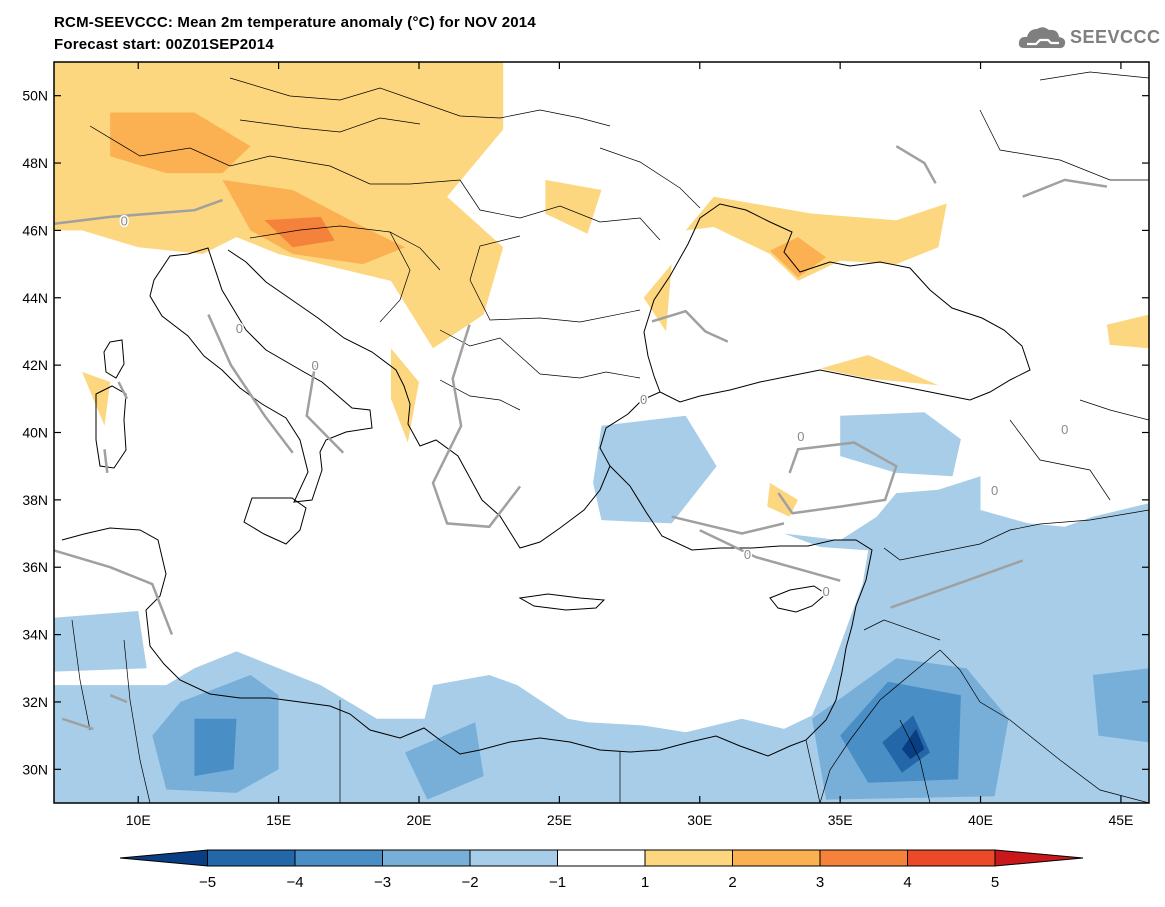 The width and height of the screenshot is (1165, 907). Describe the element at coordinates (643, 399) in the screenshot. I see `zero-contour-label-3: 0` at that location.